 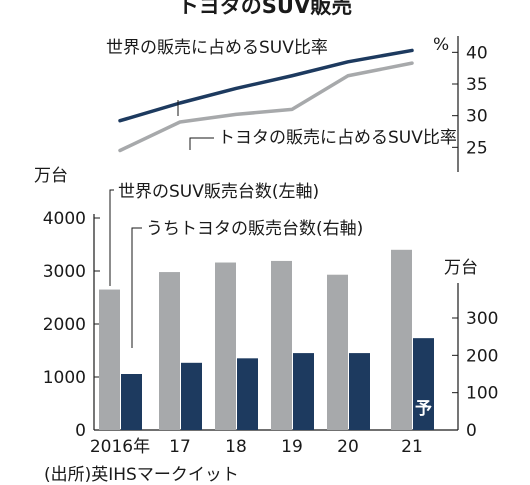 What do you see at coordinates (51, 176) in the screenshot?
I see `left-axis-unit: 万台` at bounding box center [51, 176].